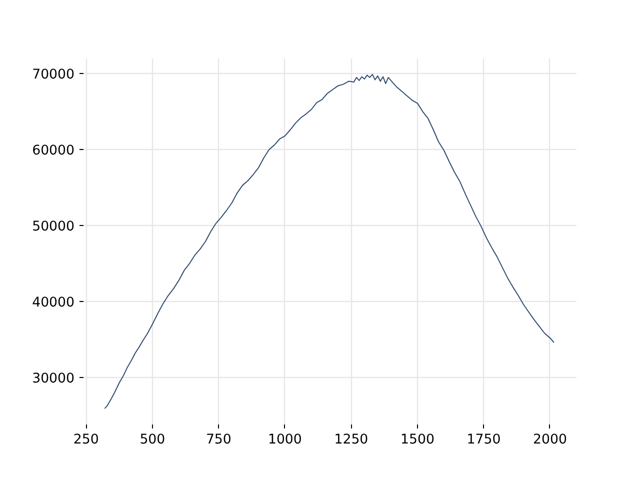  Describe the element at coordinates (285, 440) in the screenshot. I see `x-tick-label: 1000` at that location.